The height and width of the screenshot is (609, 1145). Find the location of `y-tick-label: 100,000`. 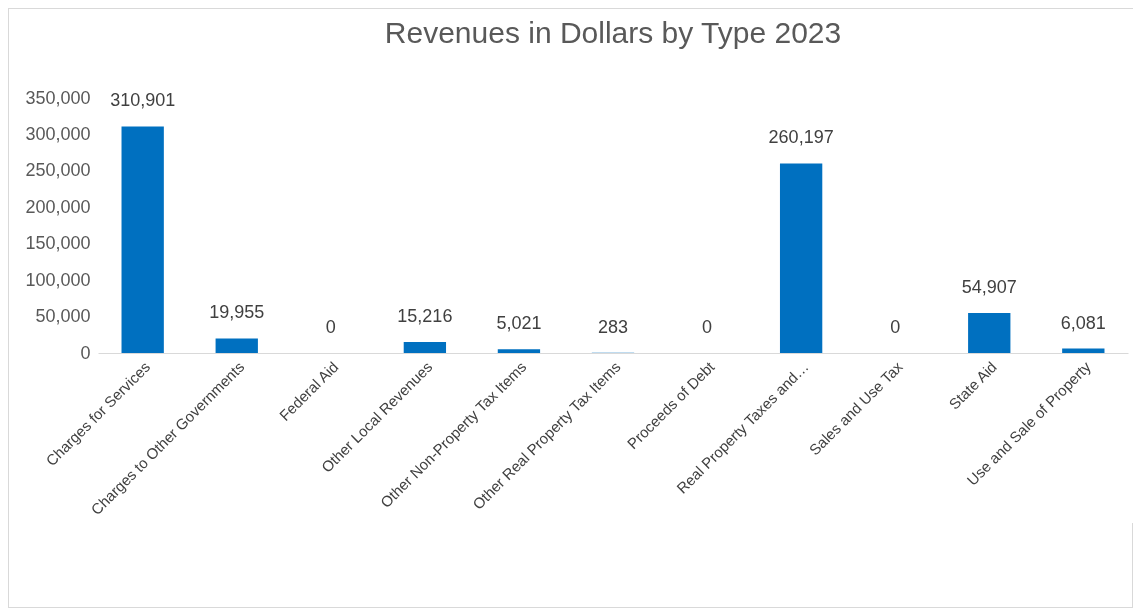

y-tick-label: 100,000 is located at coordinates (58, 279).